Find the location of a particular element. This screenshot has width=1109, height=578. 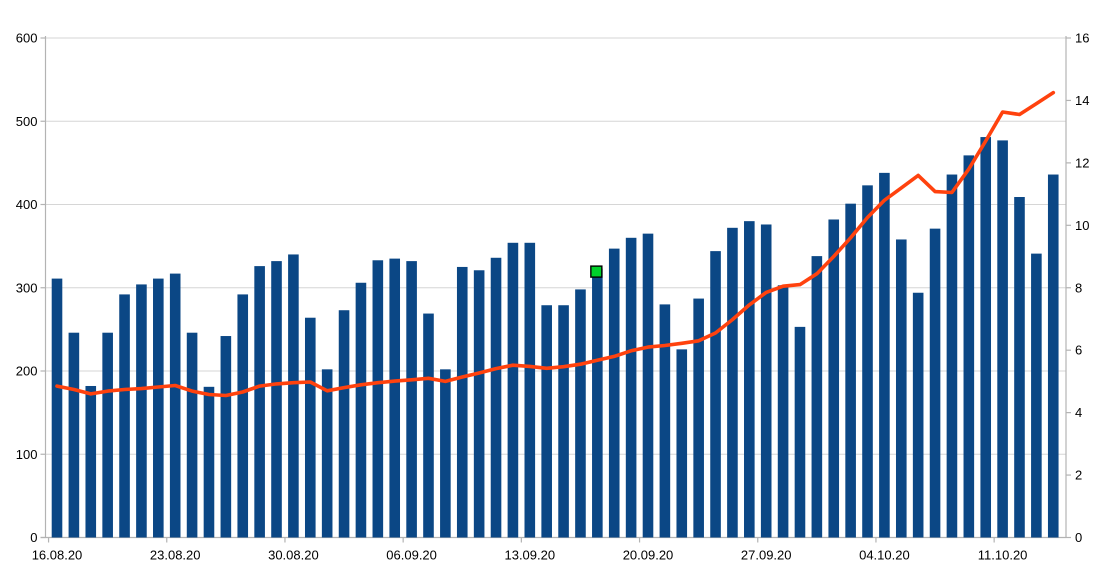

x-axis-label: 30.08.20 is located at coordinates (293, 555).